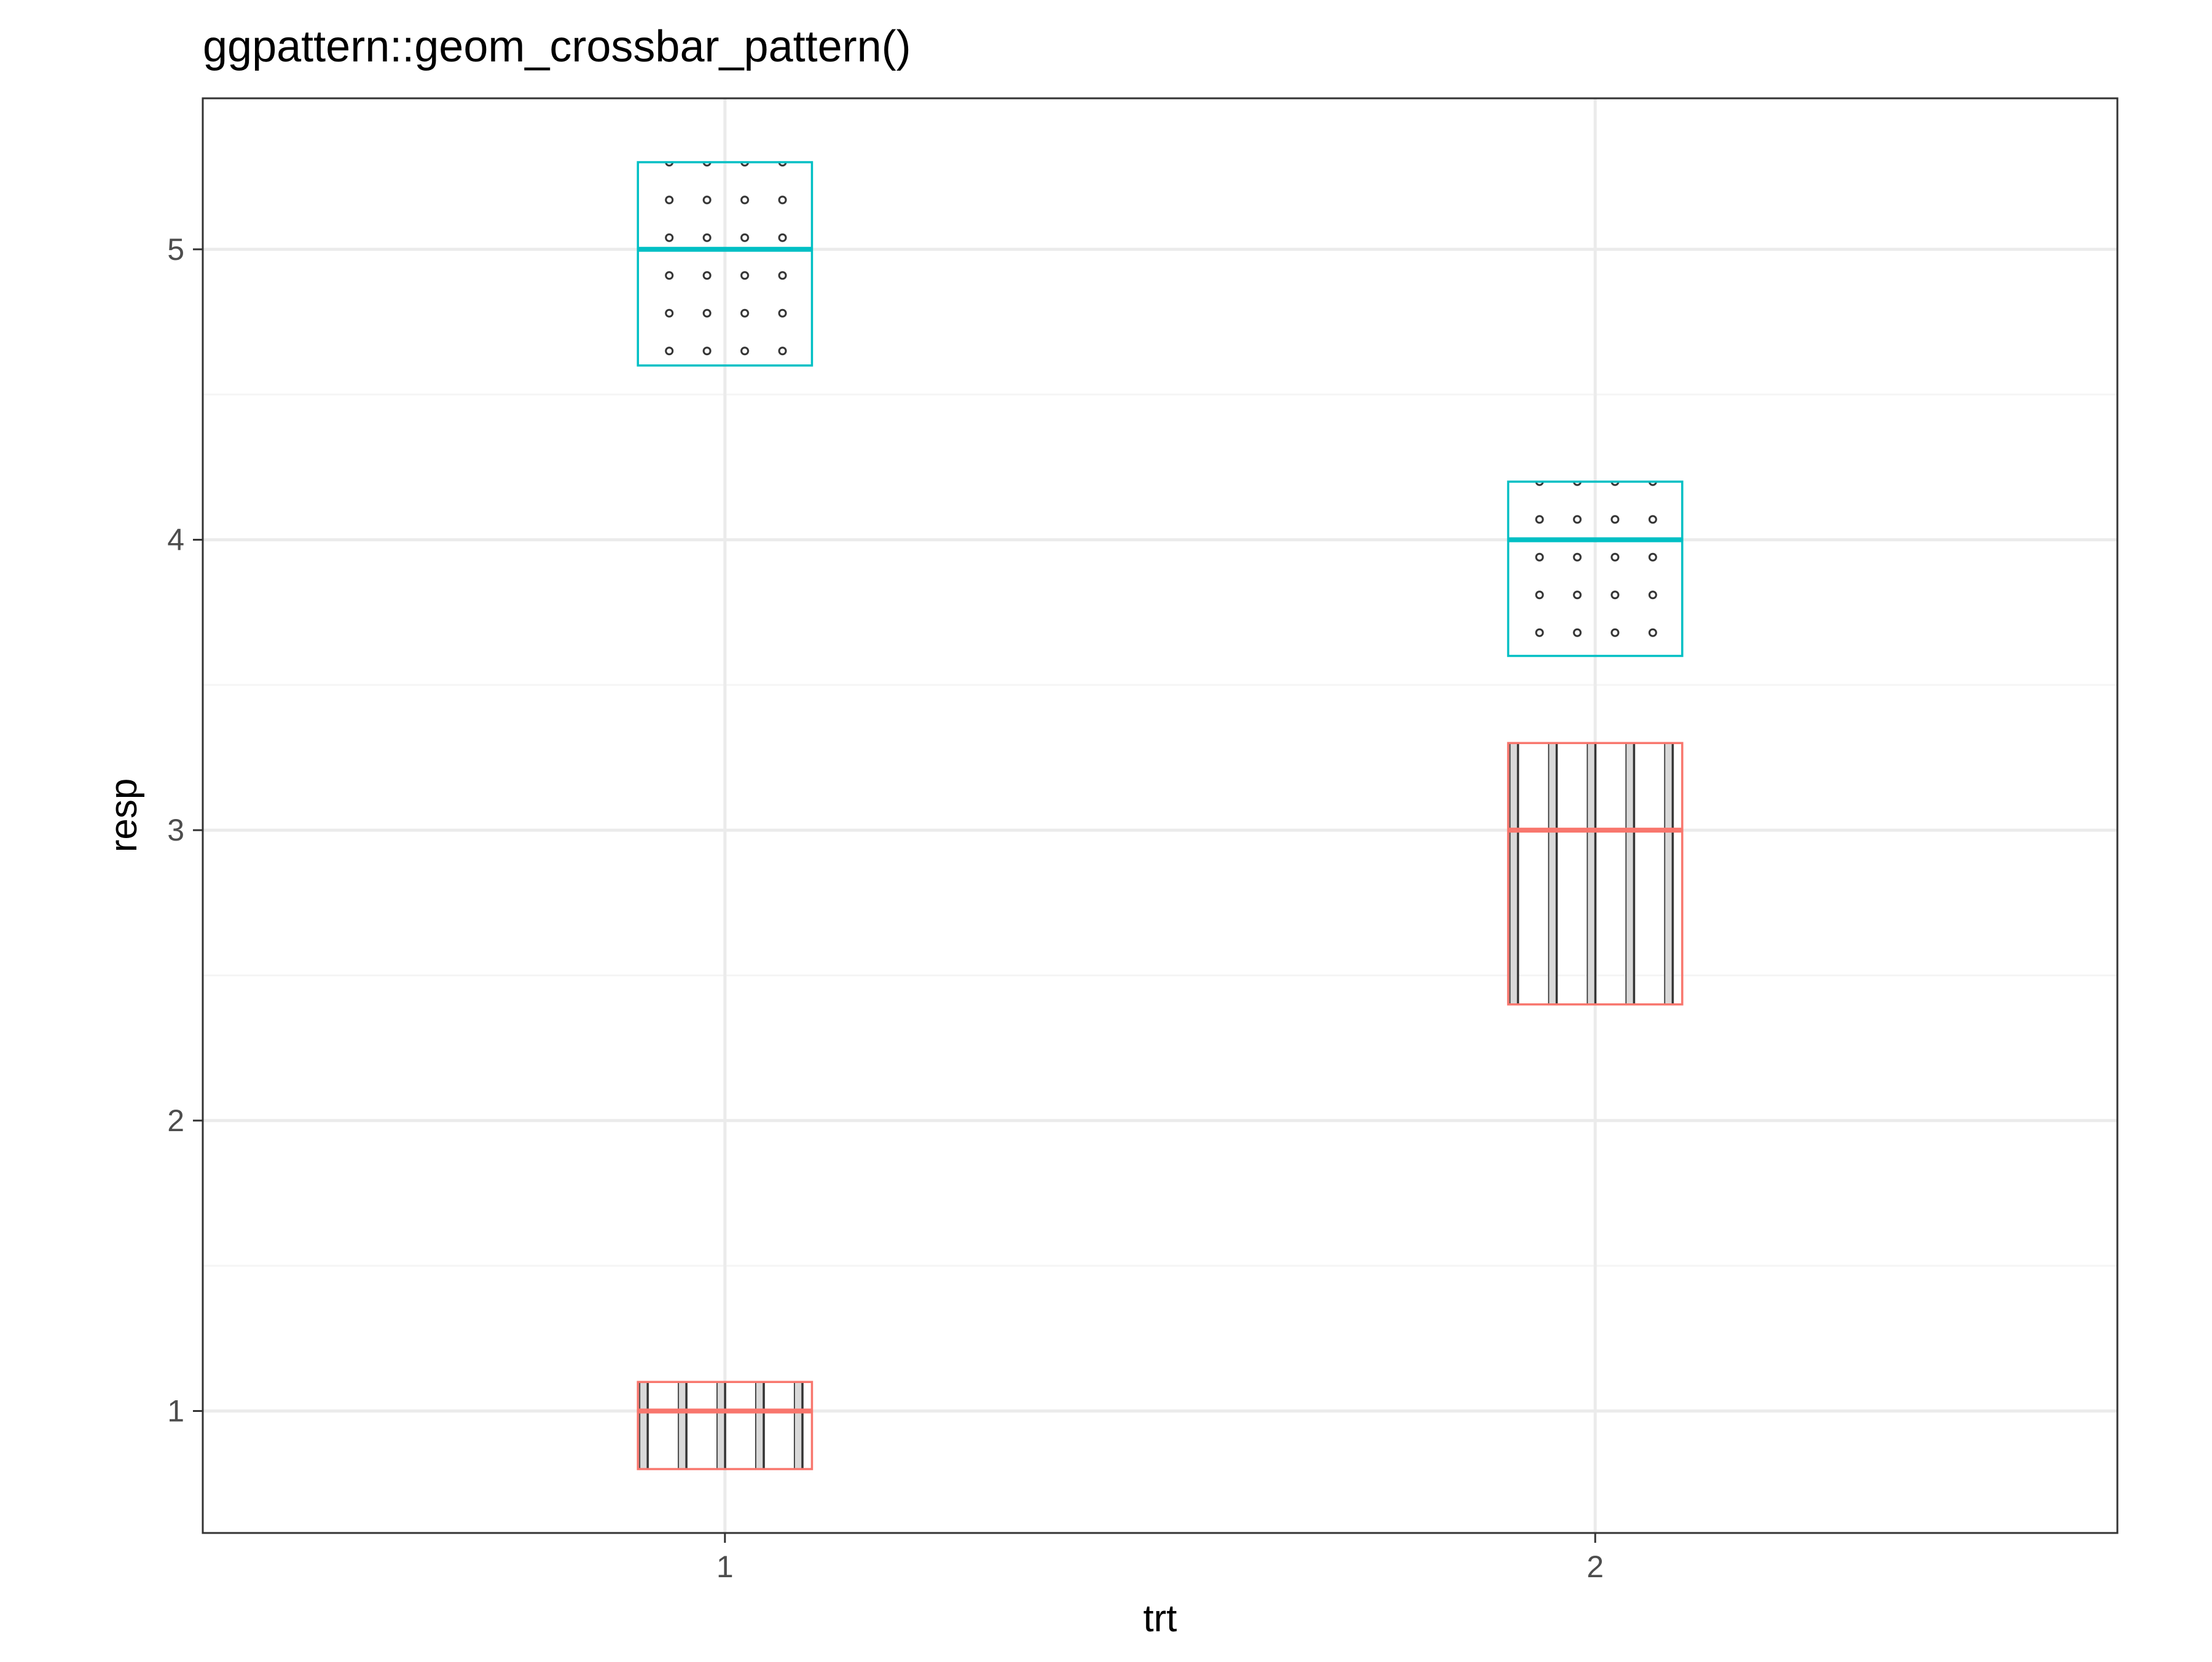 The height and width of the screenshot is (1662, 2212). I want to click on chart-title: ggpattern::geom_crossbar_pattern(), so click(557, 46).